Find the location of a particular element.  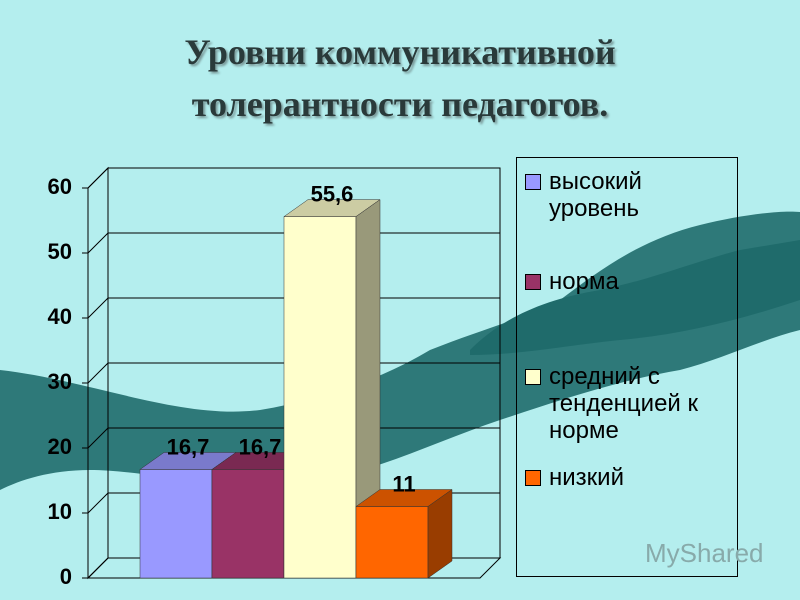

legend-label: норма is located at coordinates (584, 281).